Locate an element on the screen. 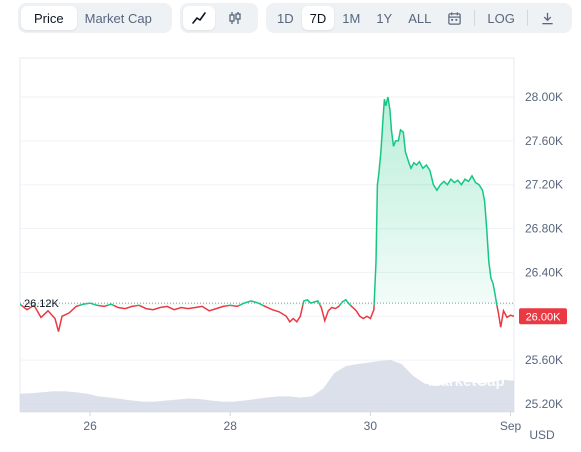  range-all: ALL is located at coordinates (420, 18).